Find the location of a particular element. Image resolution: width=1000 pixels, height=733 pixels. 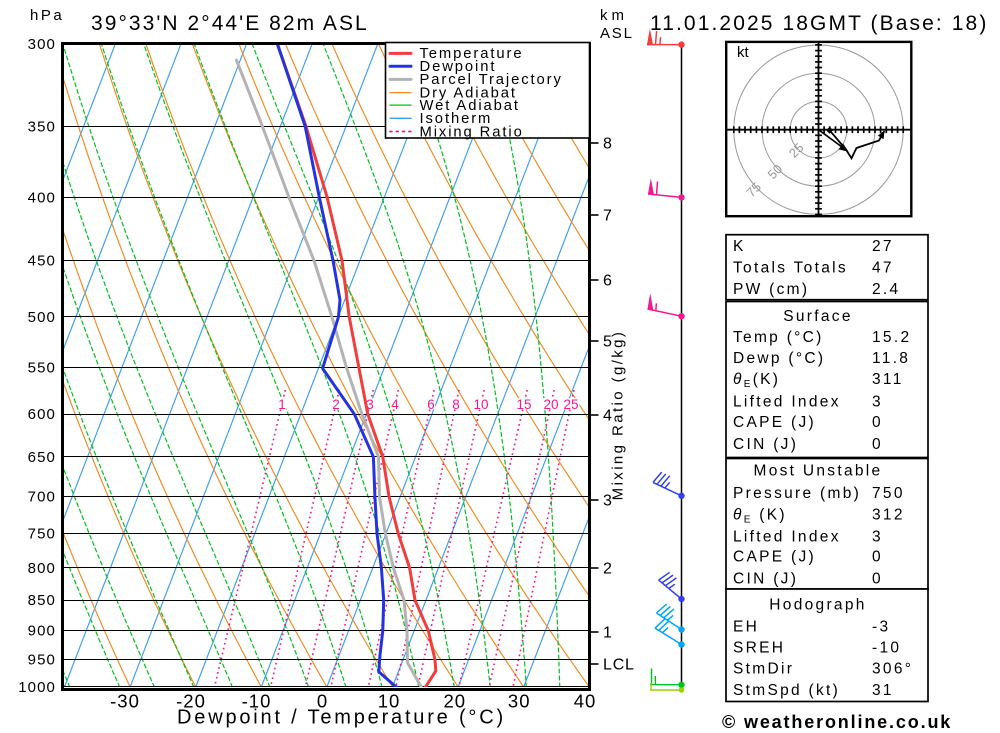

svg-text: 600 is located at coordinates (42, 414).